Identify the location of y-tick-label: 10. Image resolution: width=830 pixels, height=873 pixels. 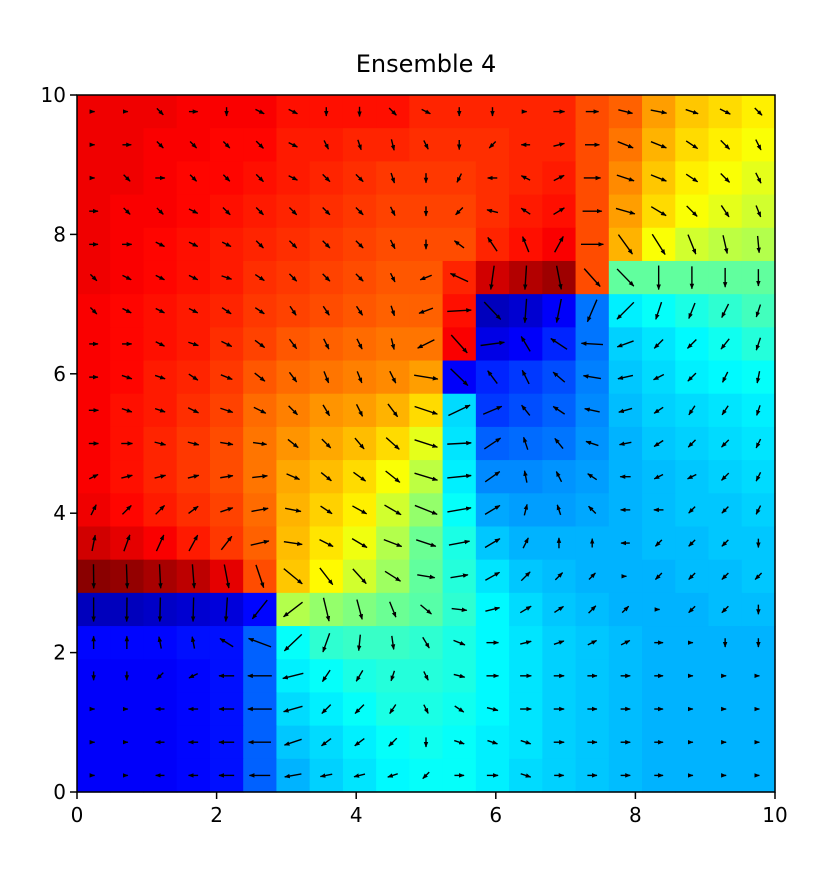
(53, 95).